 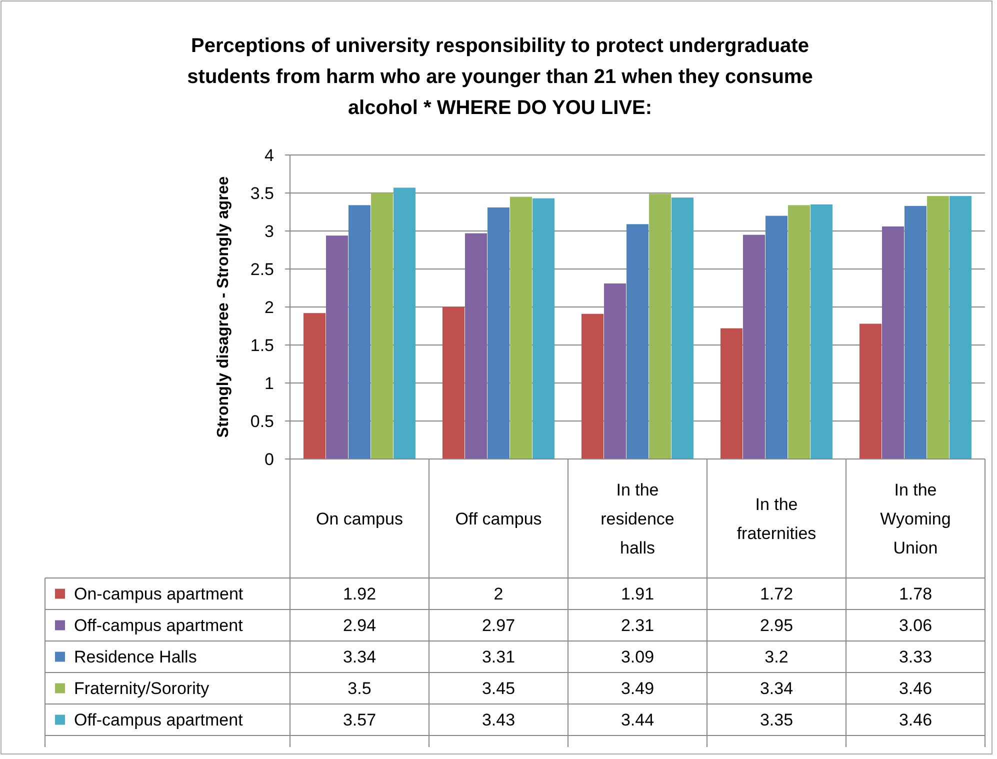 What do you see at coordinates (915, 519) in the screenshot?
I see `x-tick-label: In the Wyoming Union` at bounding box center [915, 519].